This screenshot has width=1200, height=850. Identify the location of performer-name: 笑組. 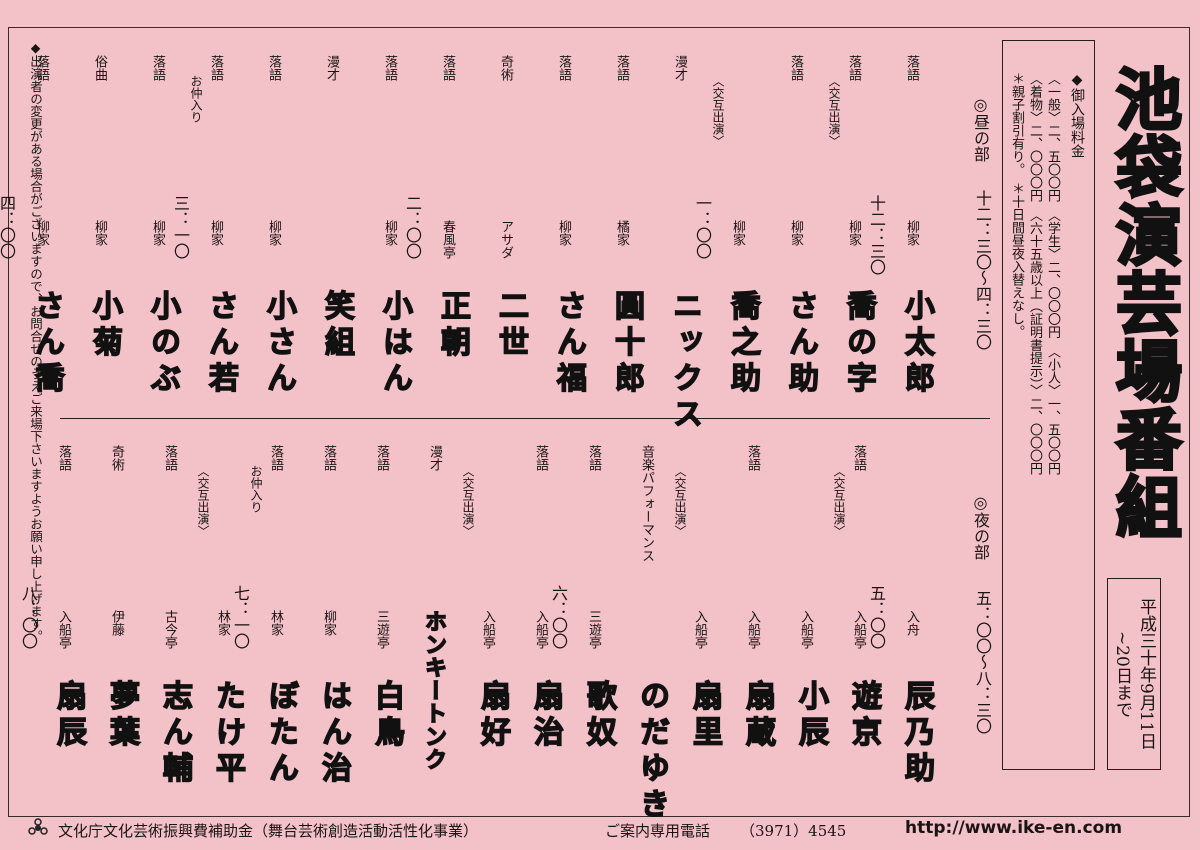
(336, 326).